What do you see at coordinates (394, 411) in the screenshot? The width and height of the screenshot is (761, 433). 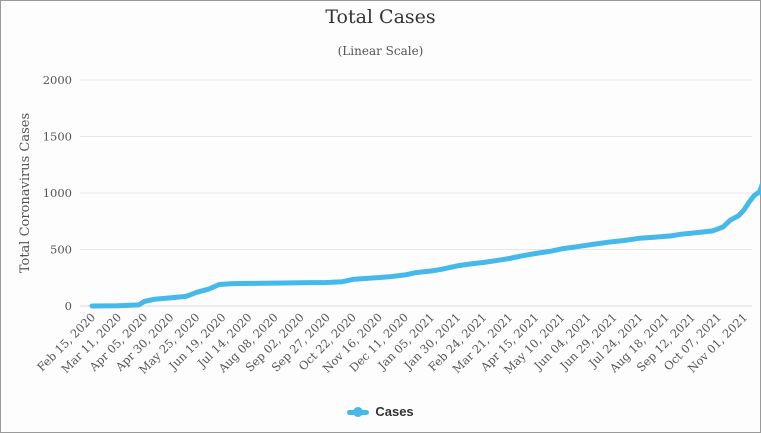 I see `legend-label-cases: Cases` at bounding box center [394, 411].